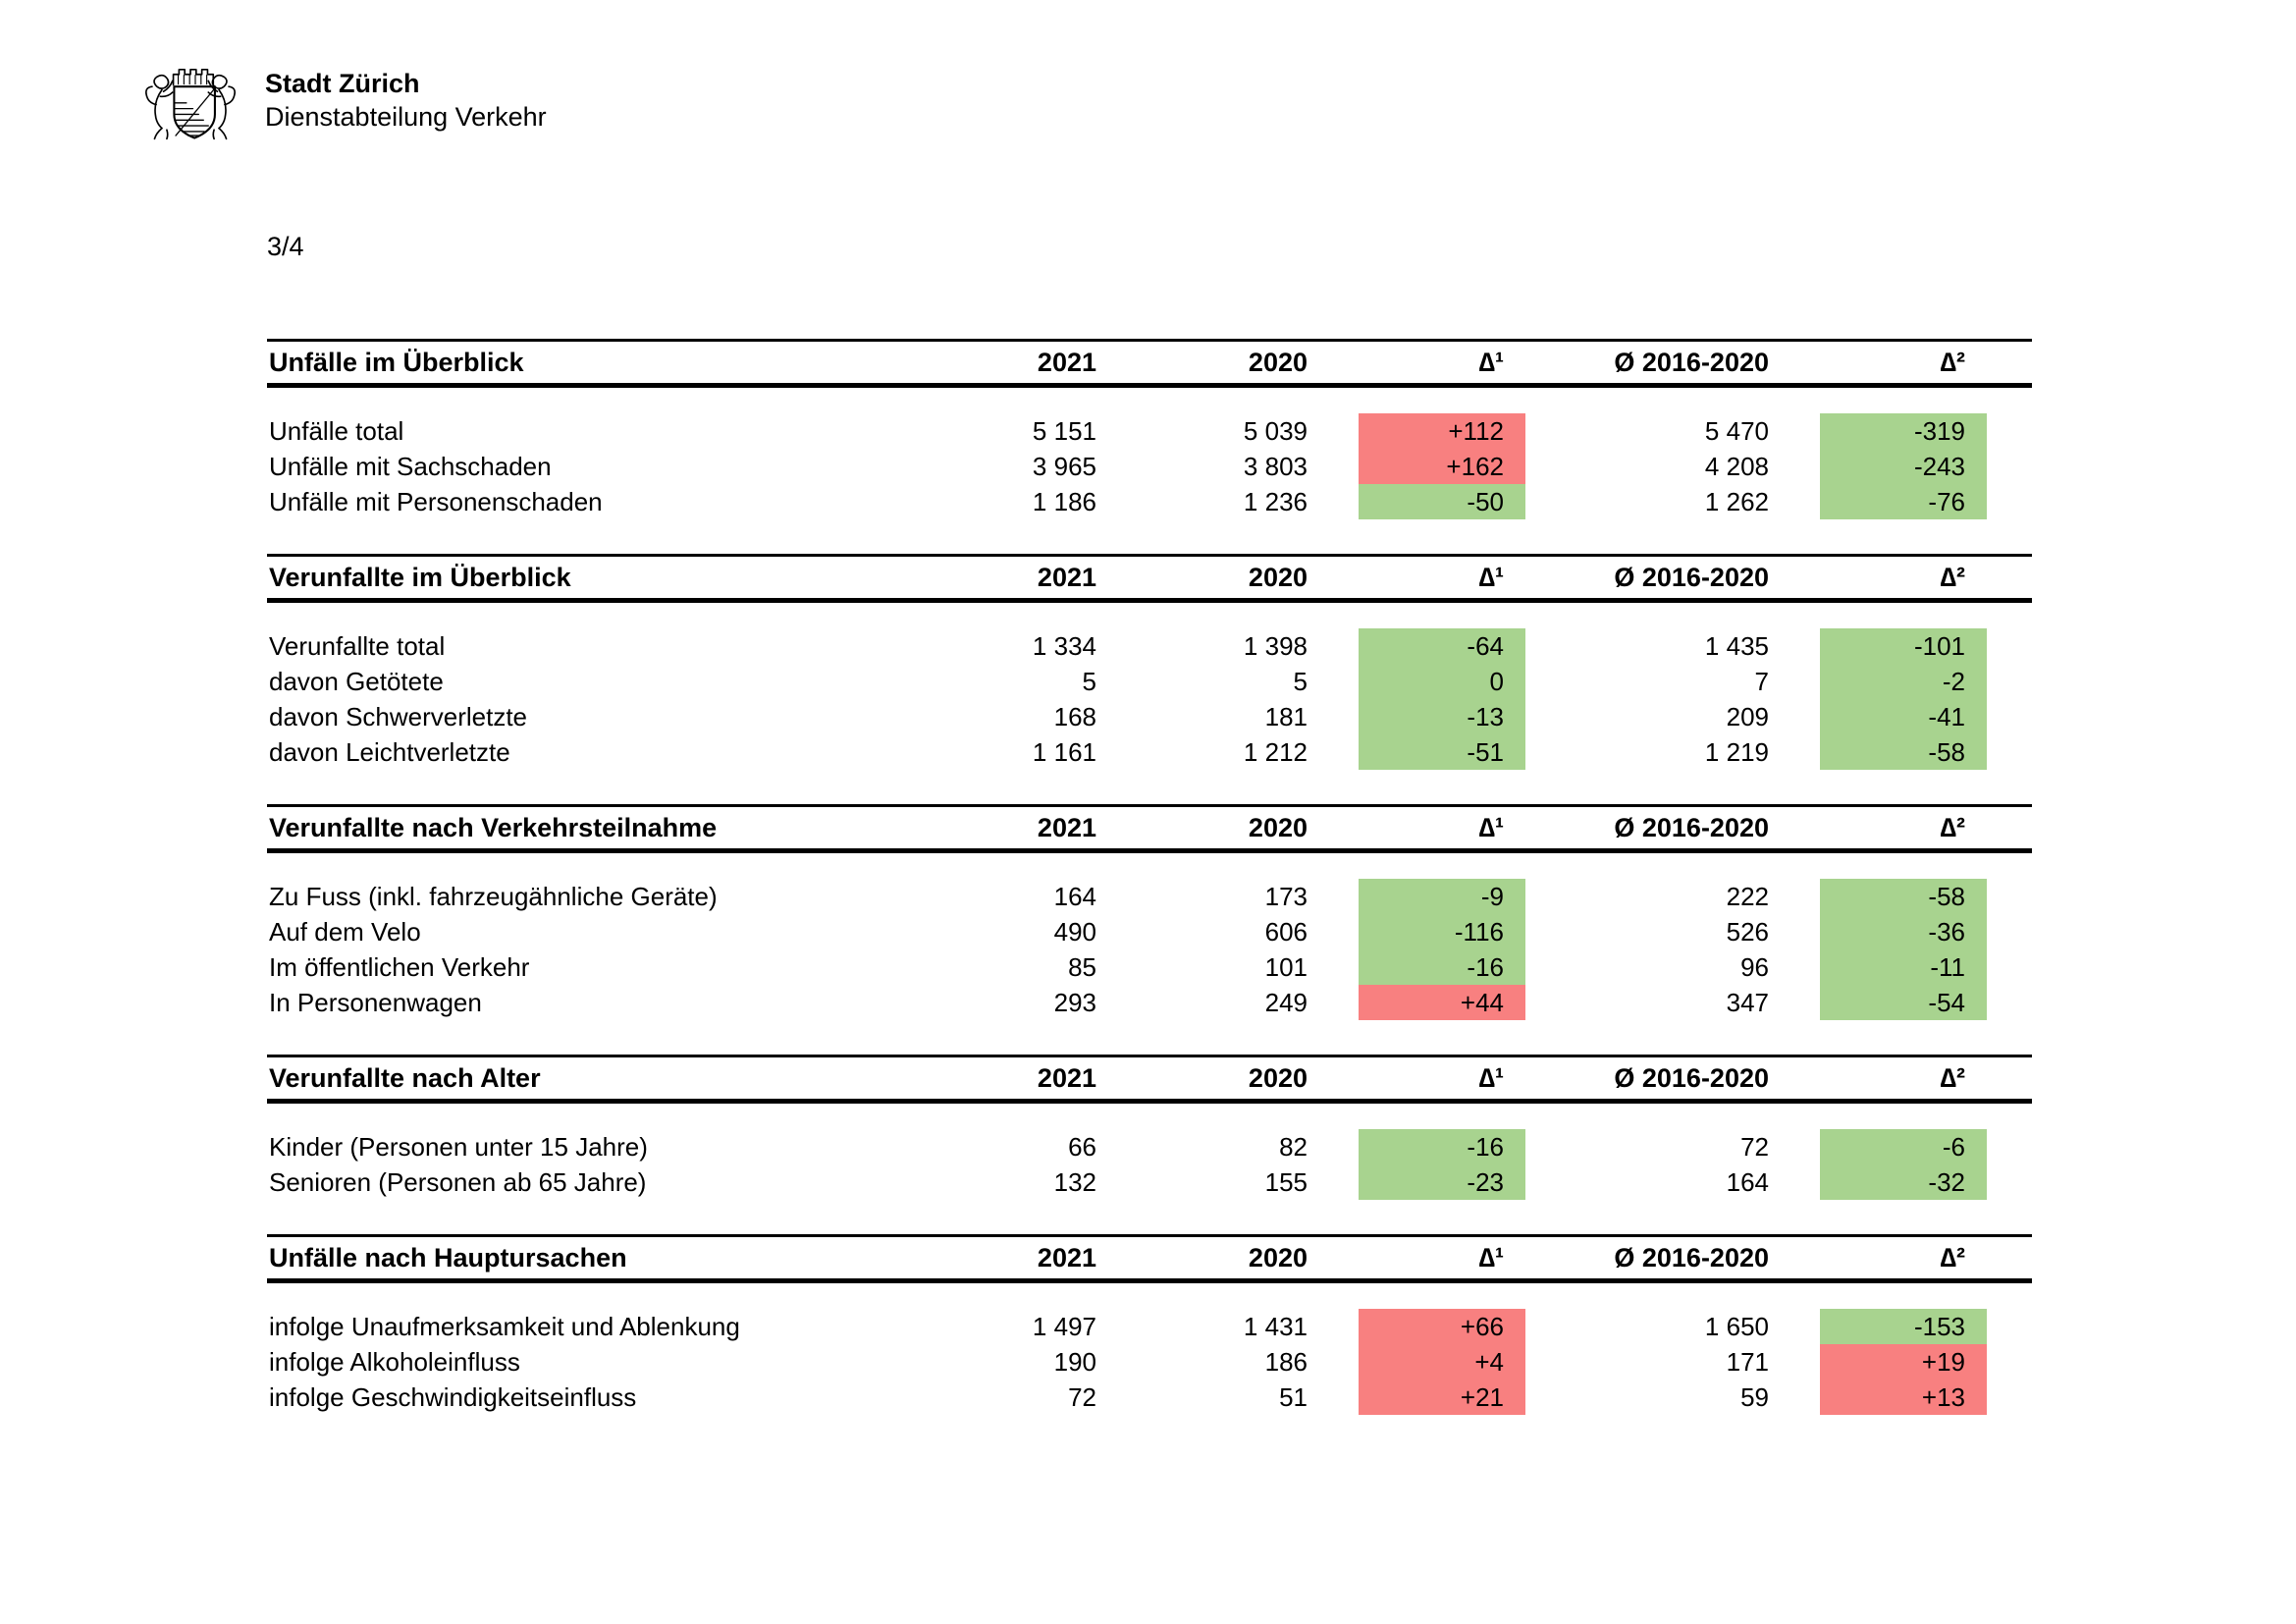 This screenshot has width=2296, height=1624. I want to click on row-label: Senioren (Personen ab 65 Jahre), so click(458, 1181).